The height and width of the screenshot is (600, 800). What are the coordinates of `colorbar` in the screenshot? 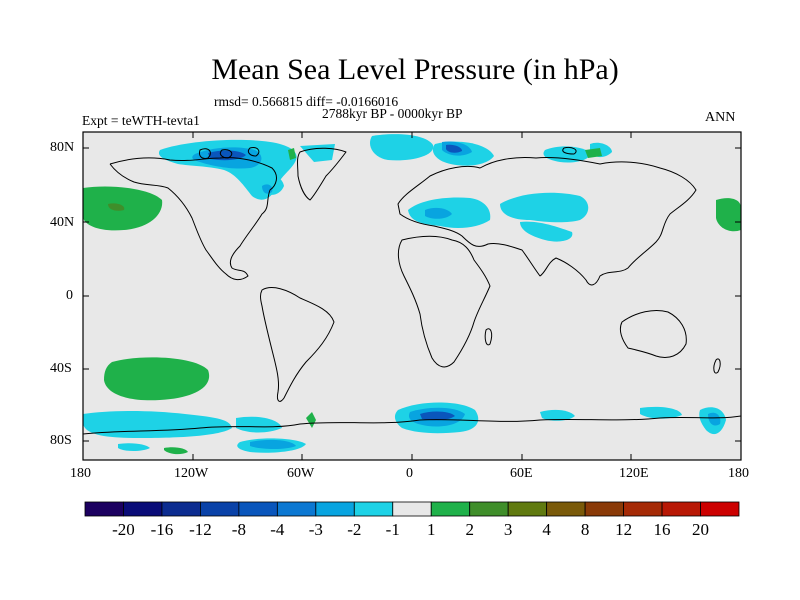 It's located at (412, 509).